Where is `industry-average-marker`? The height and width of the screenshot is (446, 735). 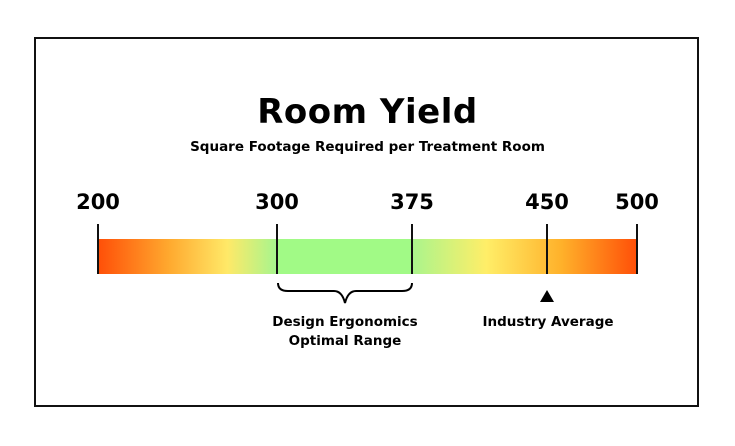 industry-average-marker is located at coordinates (547, 296).